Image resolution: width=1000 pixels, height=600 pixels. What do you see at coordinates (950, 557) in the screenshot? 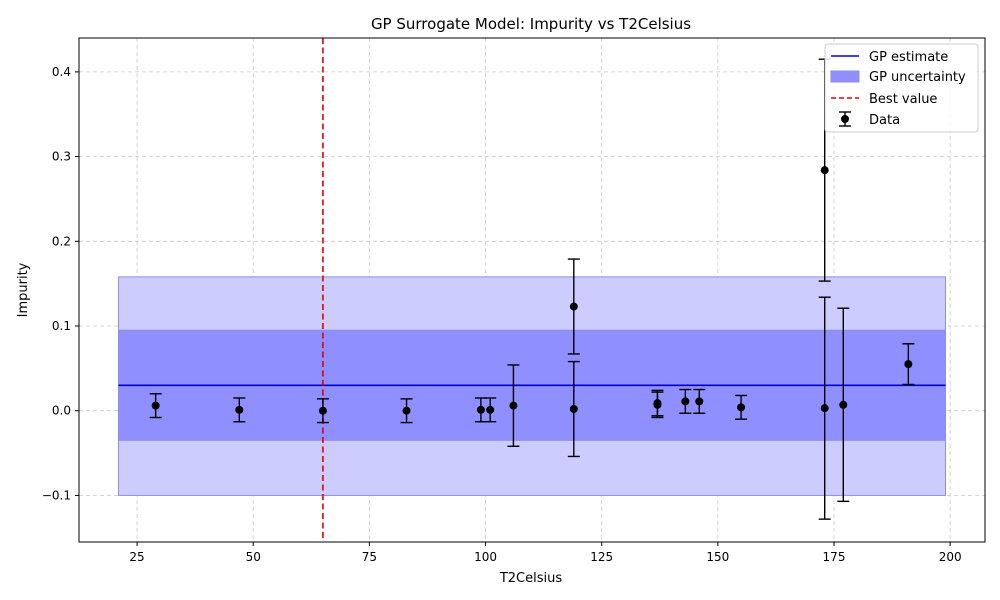
I see `x-tick-label-7: 200` at bounding box center [950, 557].